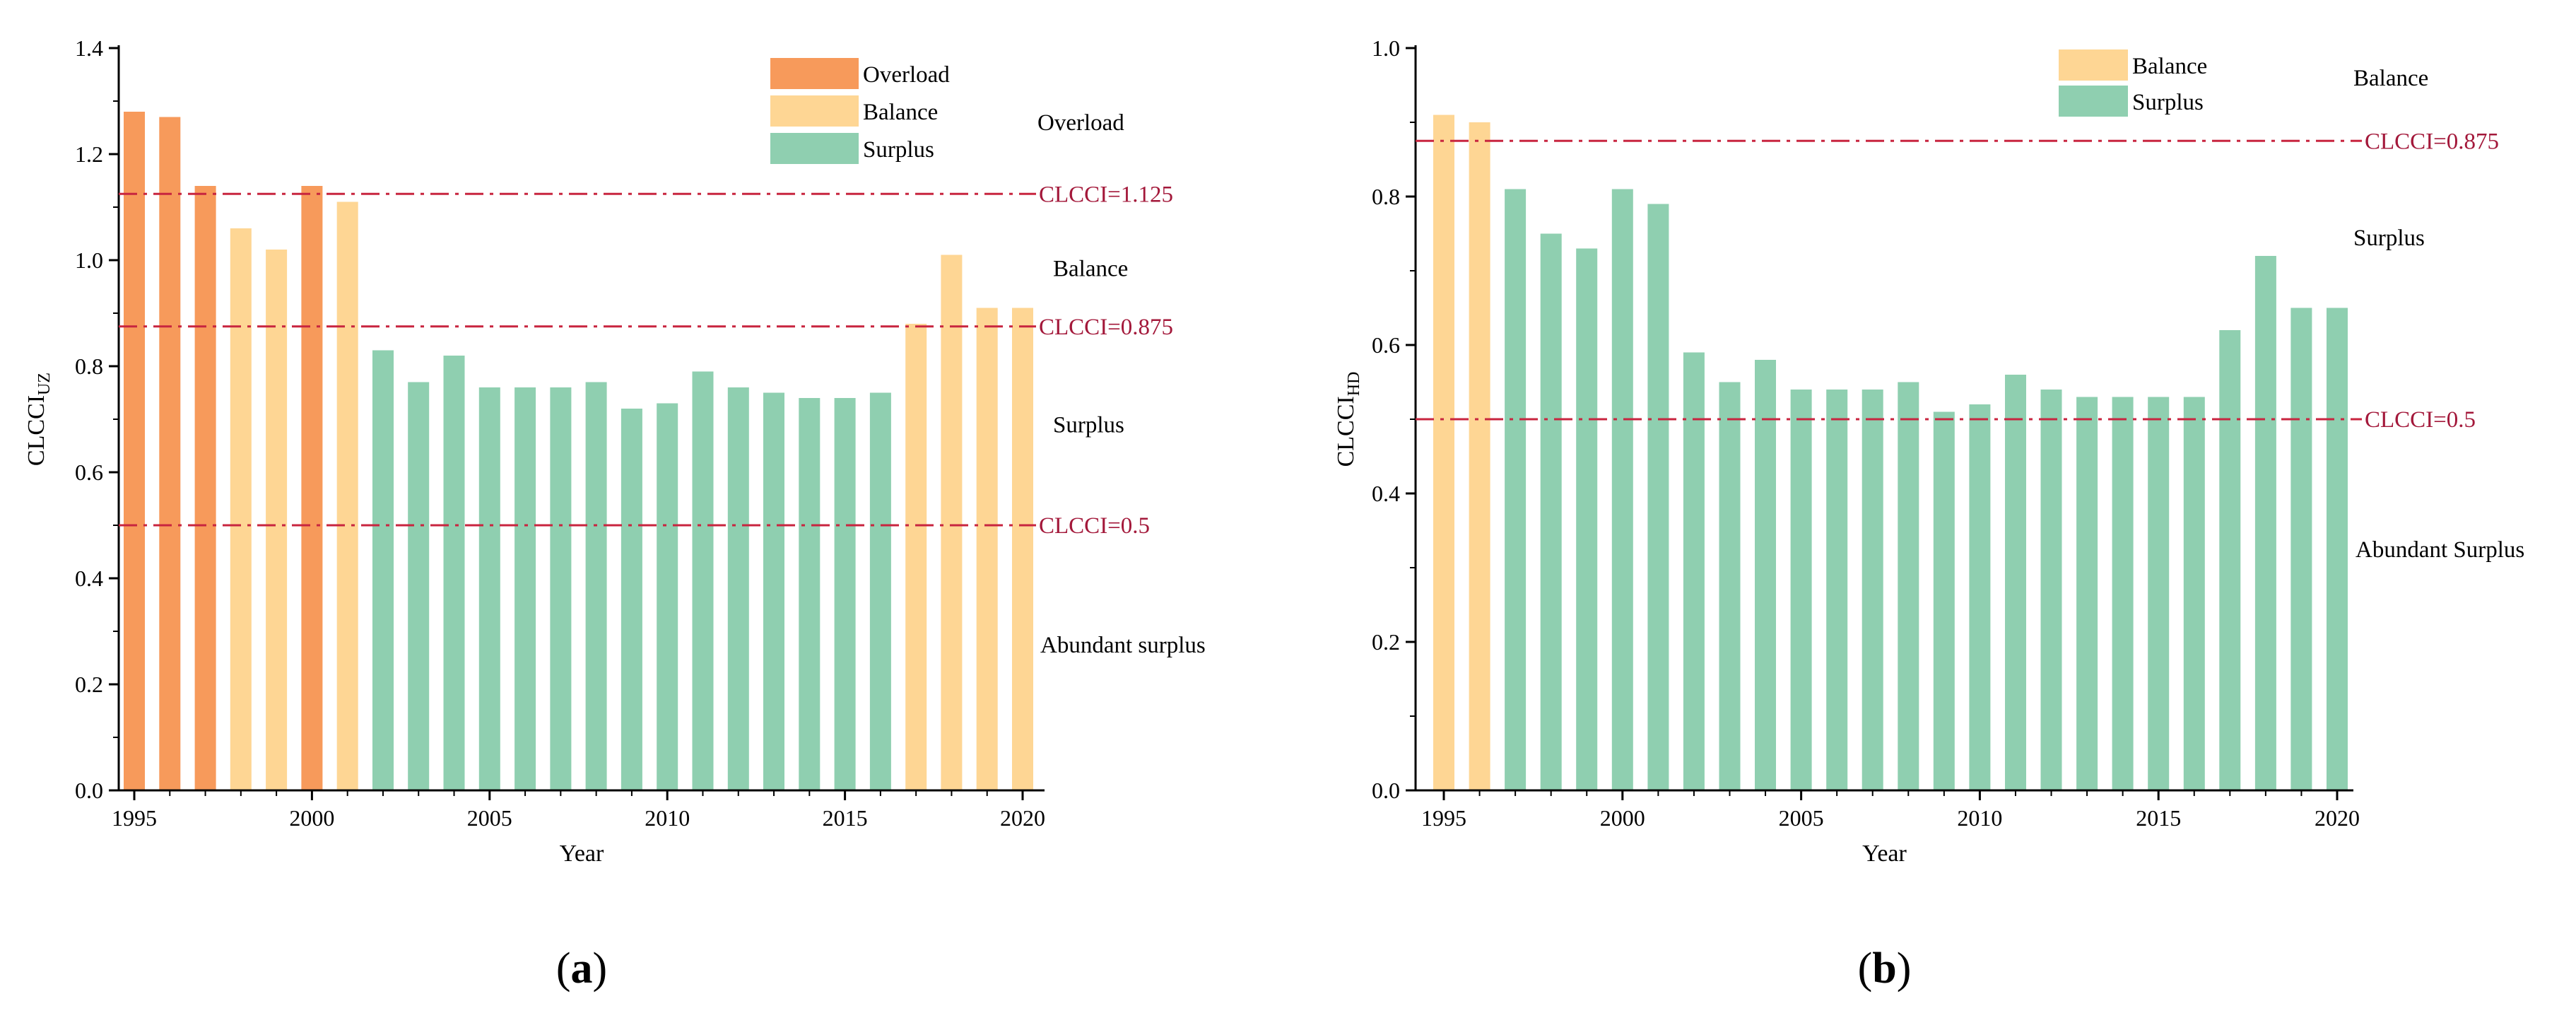  Describe the element at coordinates (170, 454) in the screenshot. I see `bar-1996` at that location.